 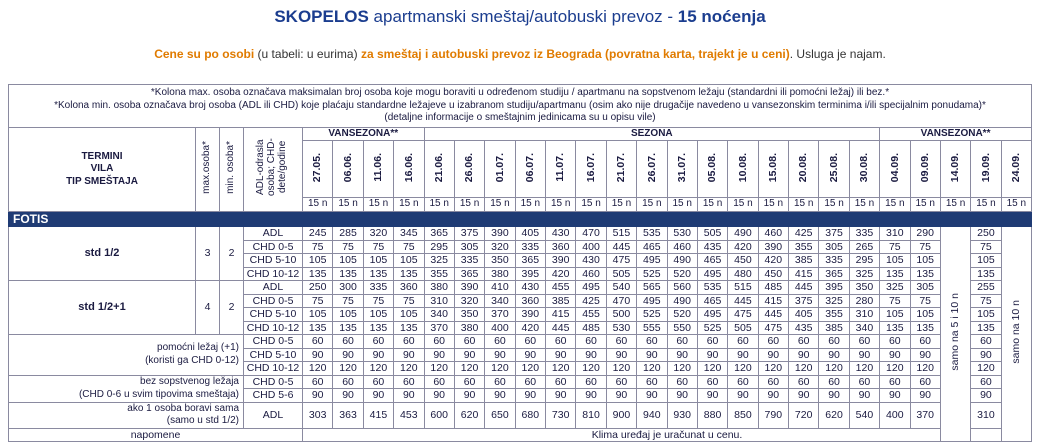 I want to click on date-header: 26.06., so click(x=469, y=169).